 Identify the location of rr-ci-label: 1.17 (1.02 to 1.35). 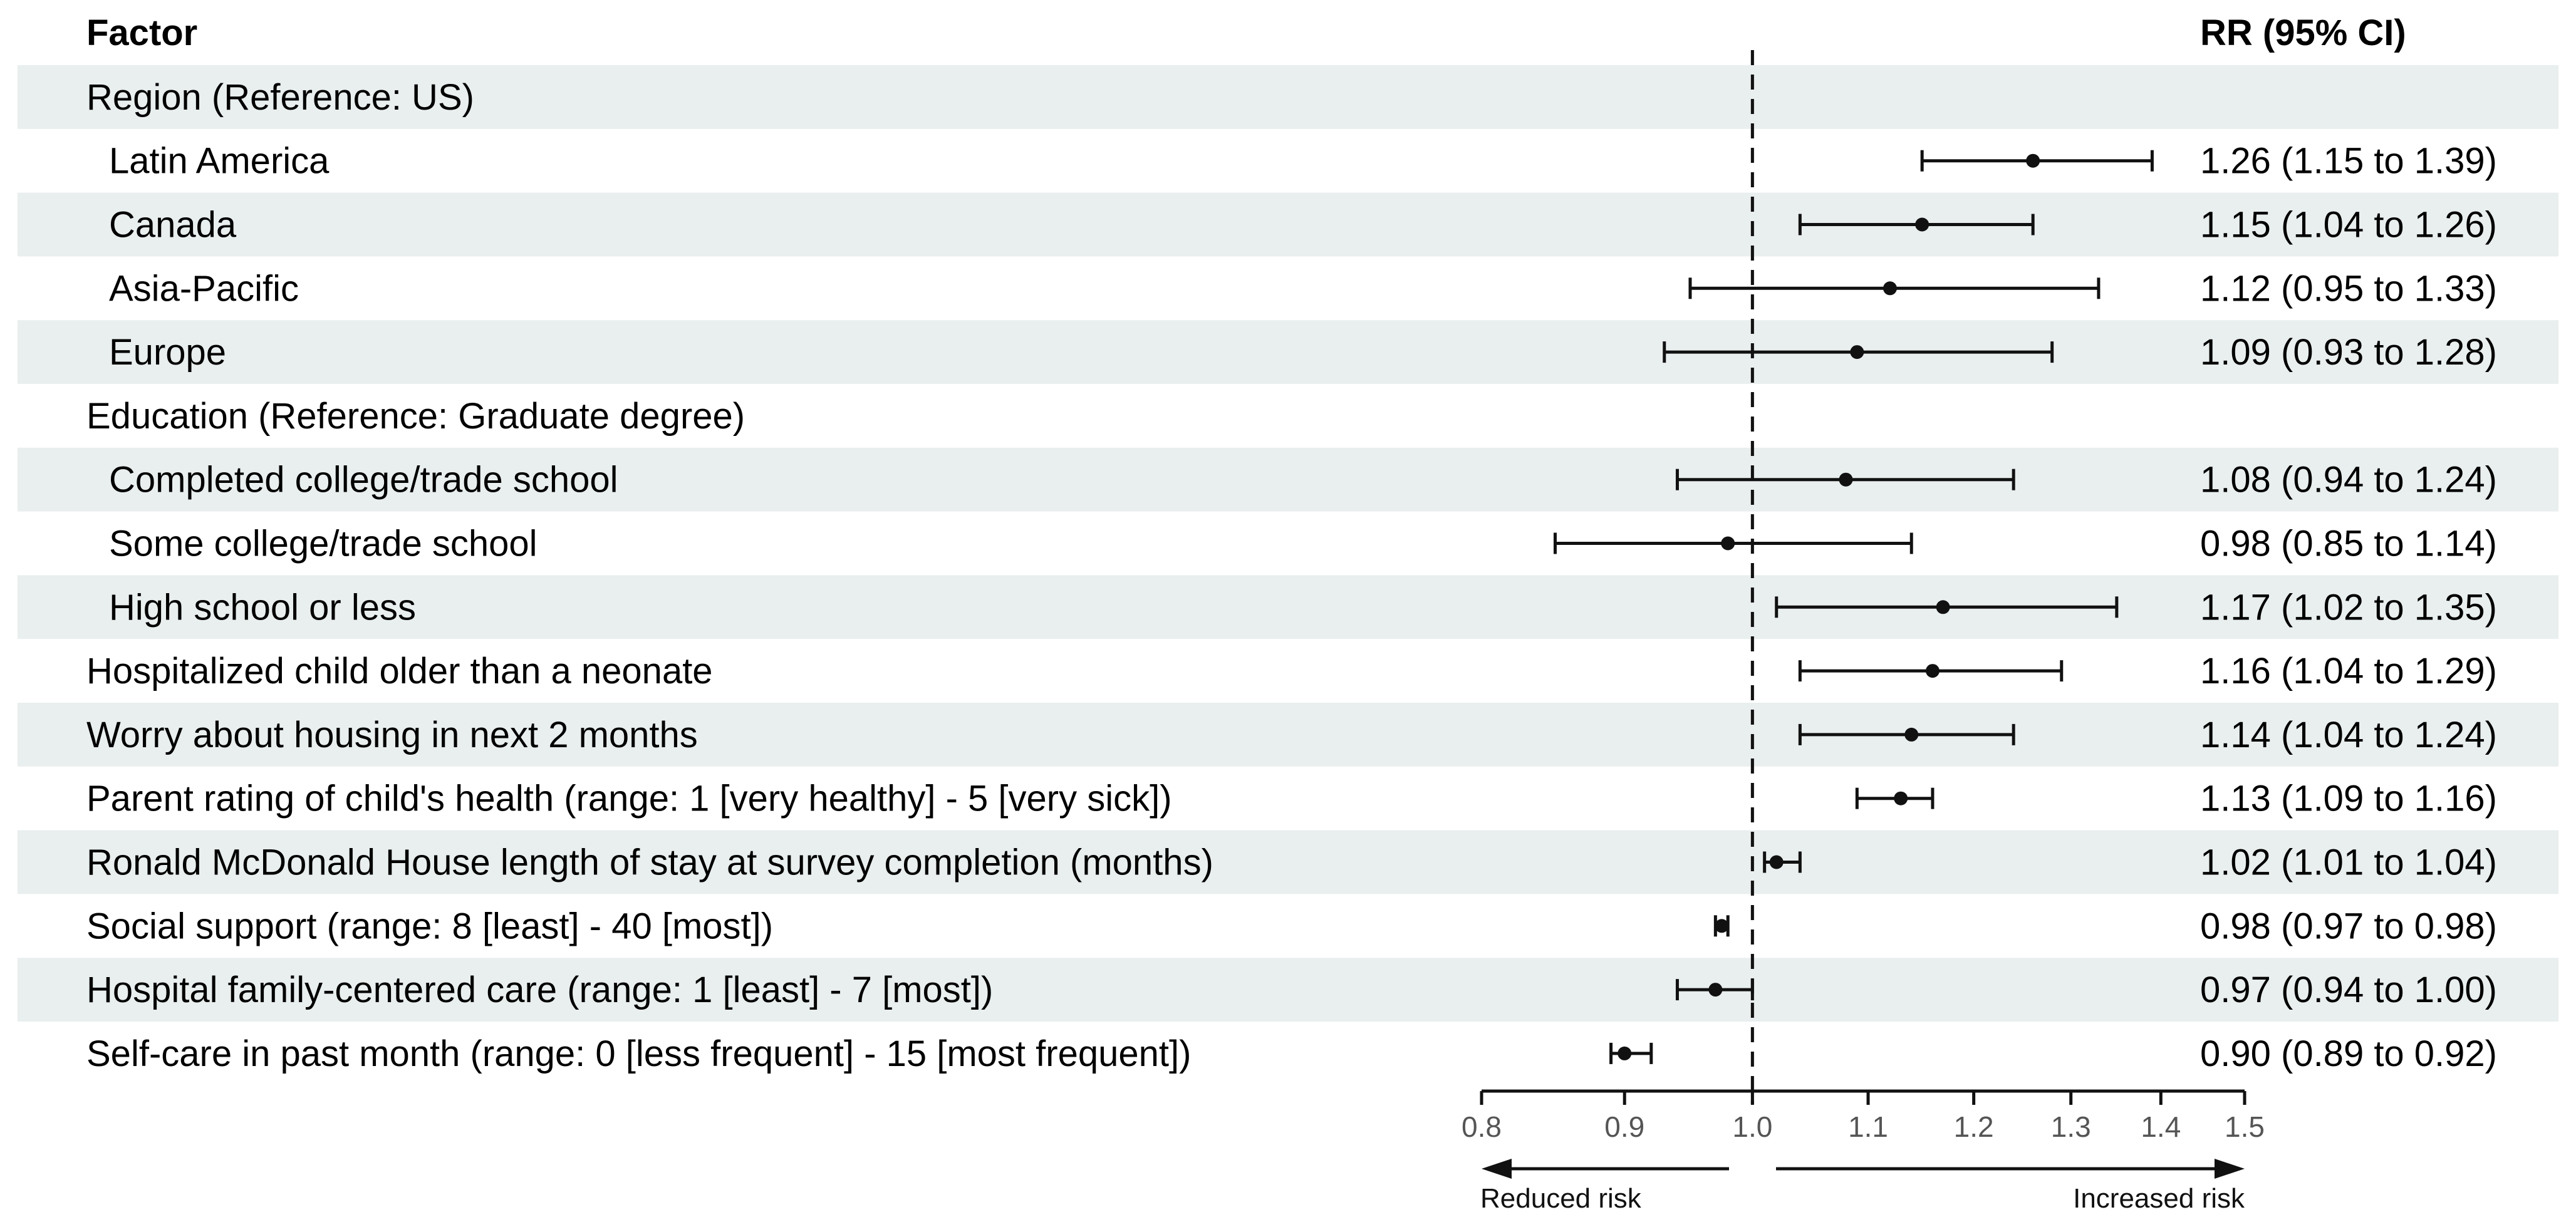
(2348, 607).